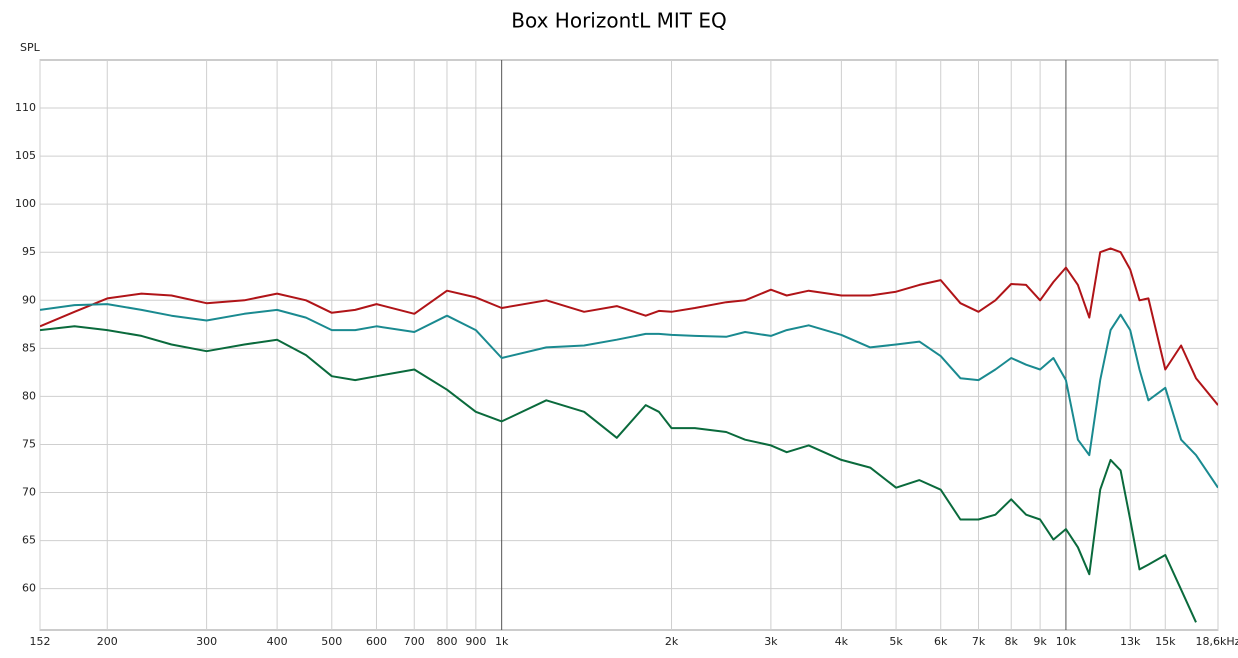  Describe the element at coordinates (1217, 641) in the screenshot. I see `x-tick-label: 18,6kHz` at that location.